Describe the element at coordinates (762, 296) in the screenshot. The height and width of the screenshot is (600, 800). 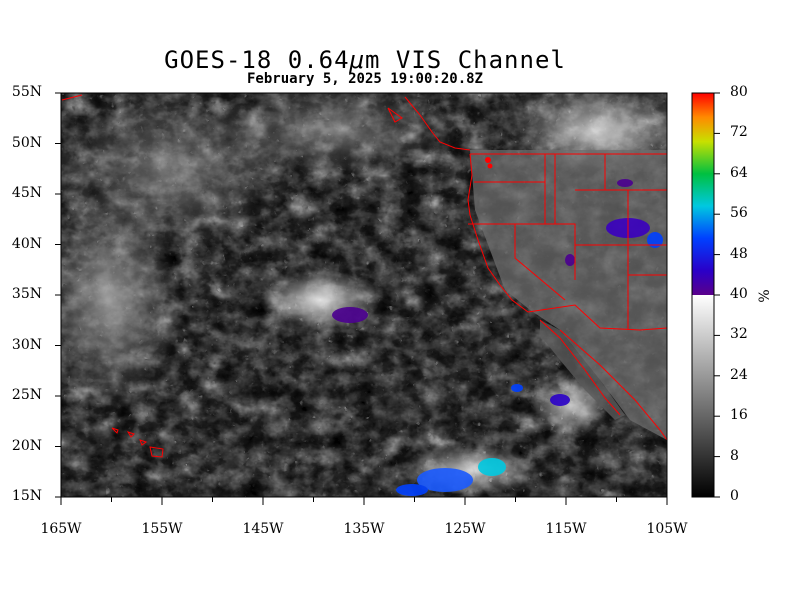
I see `colorbar-unit: %` at that location.